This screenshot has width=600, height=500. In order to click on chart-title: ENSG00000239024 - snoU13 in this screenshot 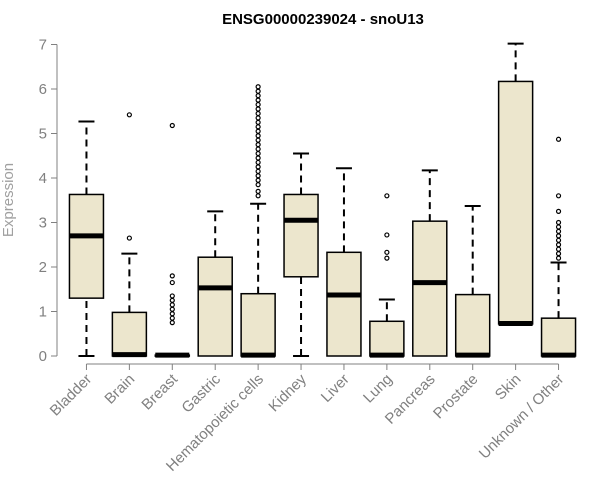, I will do `click(323, 19)`.